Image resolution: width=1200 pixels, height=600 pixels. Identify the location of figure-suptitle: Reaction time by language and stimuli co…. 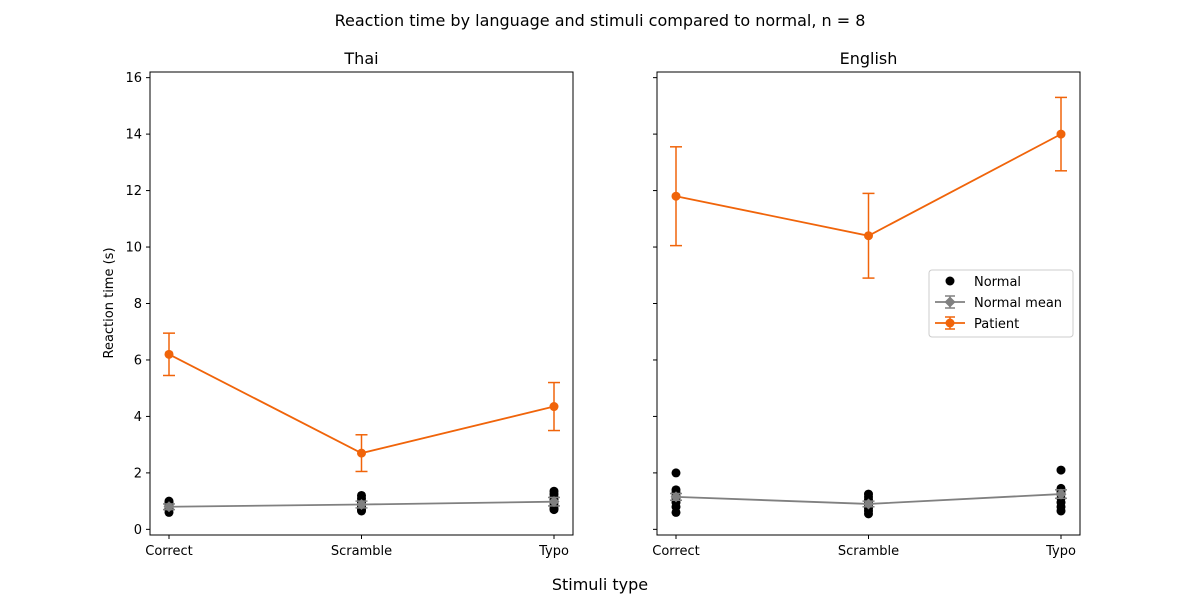
(600, 20).